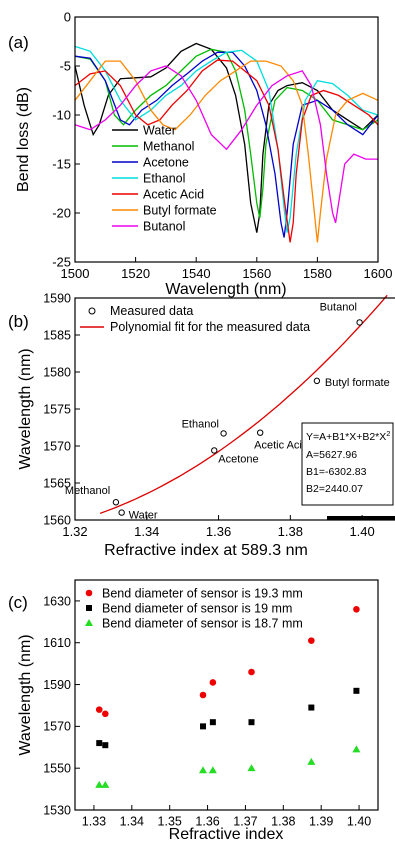 This screenshot has height=843, width=395. Describe the element at coordinates (18, 602) in the screenshot. I see `panel-label-c: (c)` at that location.